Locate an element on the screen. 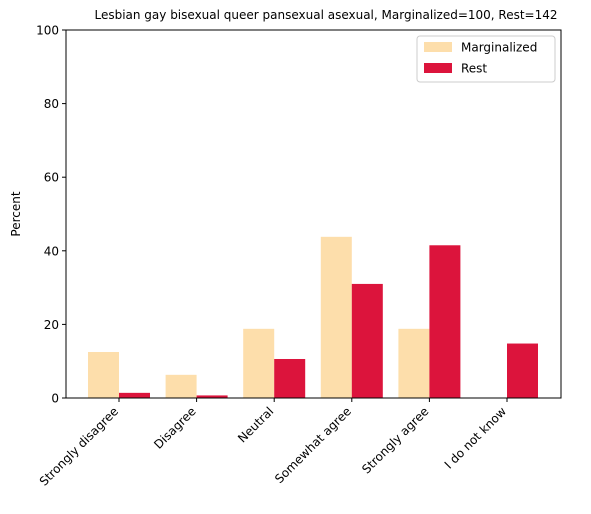  x-tick-label: Disagree is located at coordinates (175, 428).